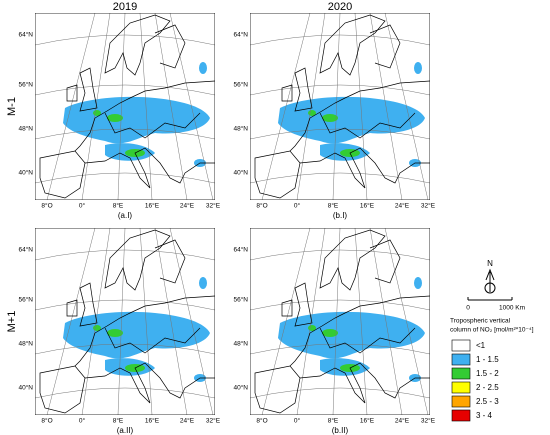  Describe the element at coordinates (340, 430) in the screenshot. I see `panel-label: (b.II)` at that location.